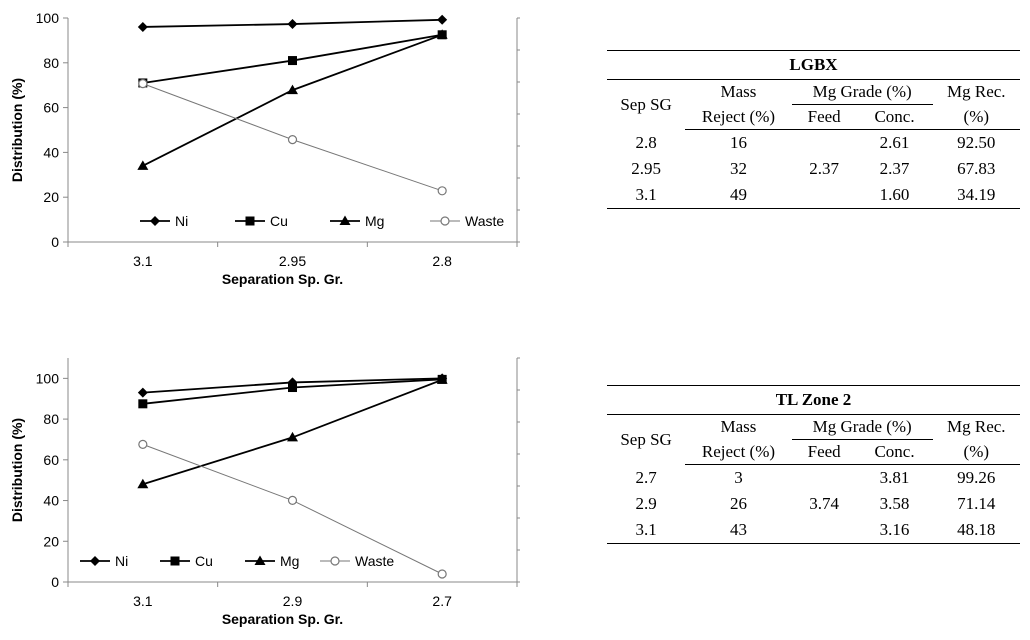 Image resolution: width=1030 pixels, height=640 pixels. I want to click on legend-item-waste: Waste, so click(467, 221).